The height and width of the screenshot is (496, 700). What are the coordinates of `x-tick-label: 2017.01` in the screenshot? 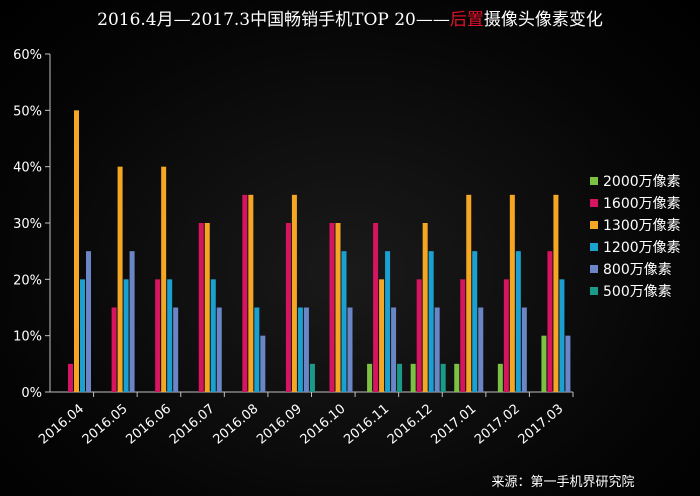 It's located at (453, 425).